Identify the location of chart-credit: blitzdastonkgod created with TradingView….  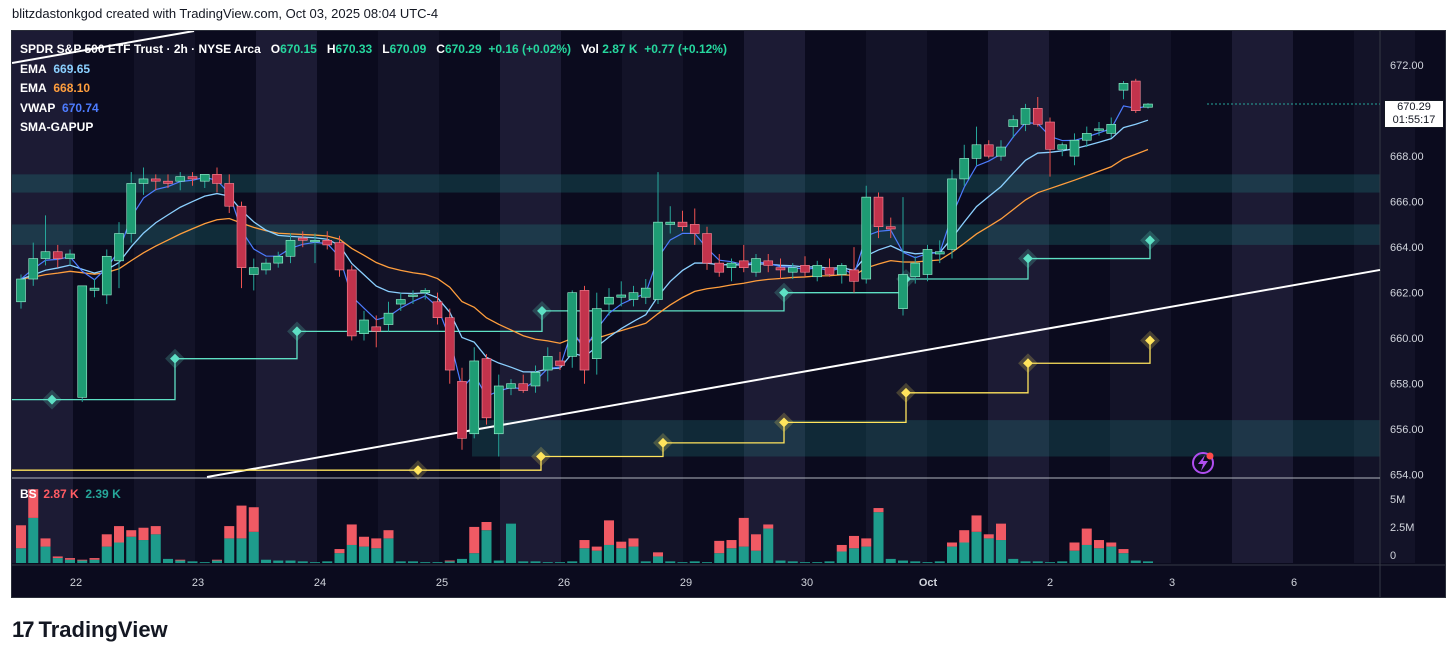
(225, 13).